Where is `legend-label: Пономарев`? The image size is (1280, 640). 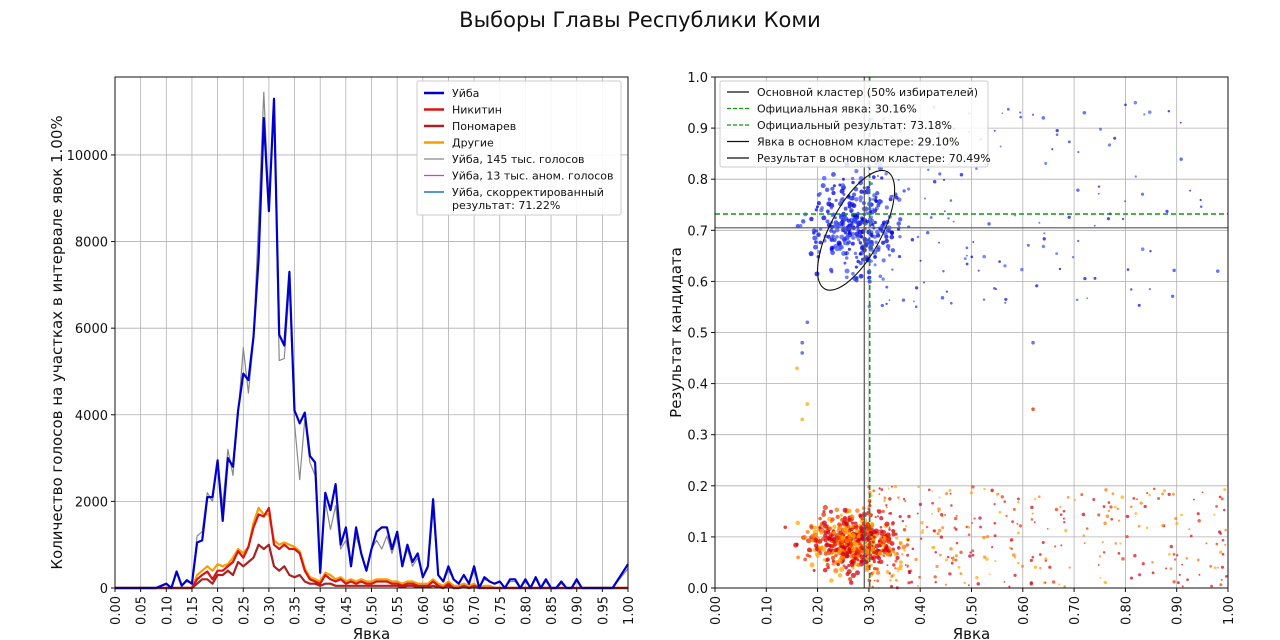
legend-label: Пономарев is located at coordinates (484, 126).